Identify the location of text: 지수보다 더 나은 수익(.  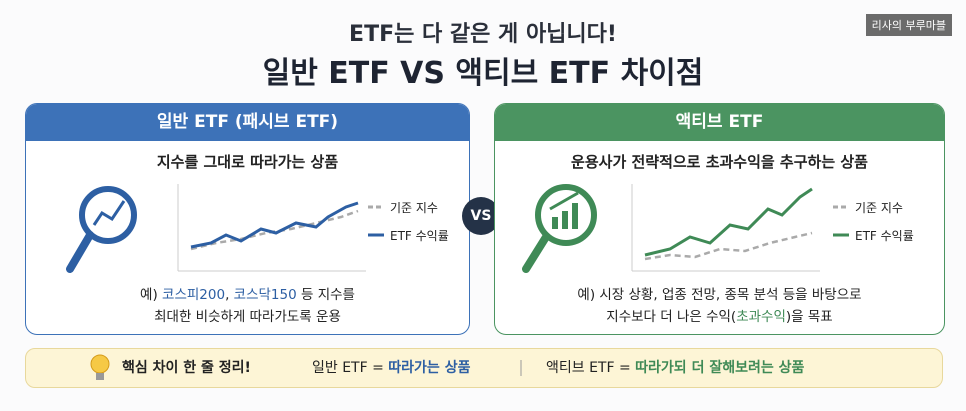
(671, 317).